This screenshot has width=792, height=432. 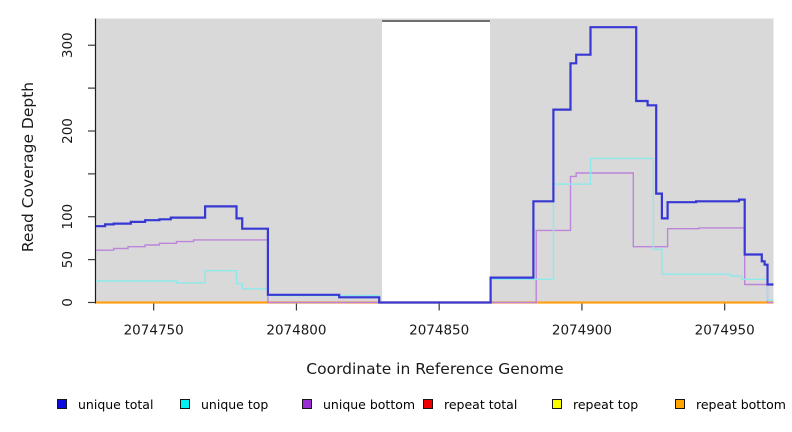 I want to click on x-tick-label: 2074750, so click(x=154, y=331).